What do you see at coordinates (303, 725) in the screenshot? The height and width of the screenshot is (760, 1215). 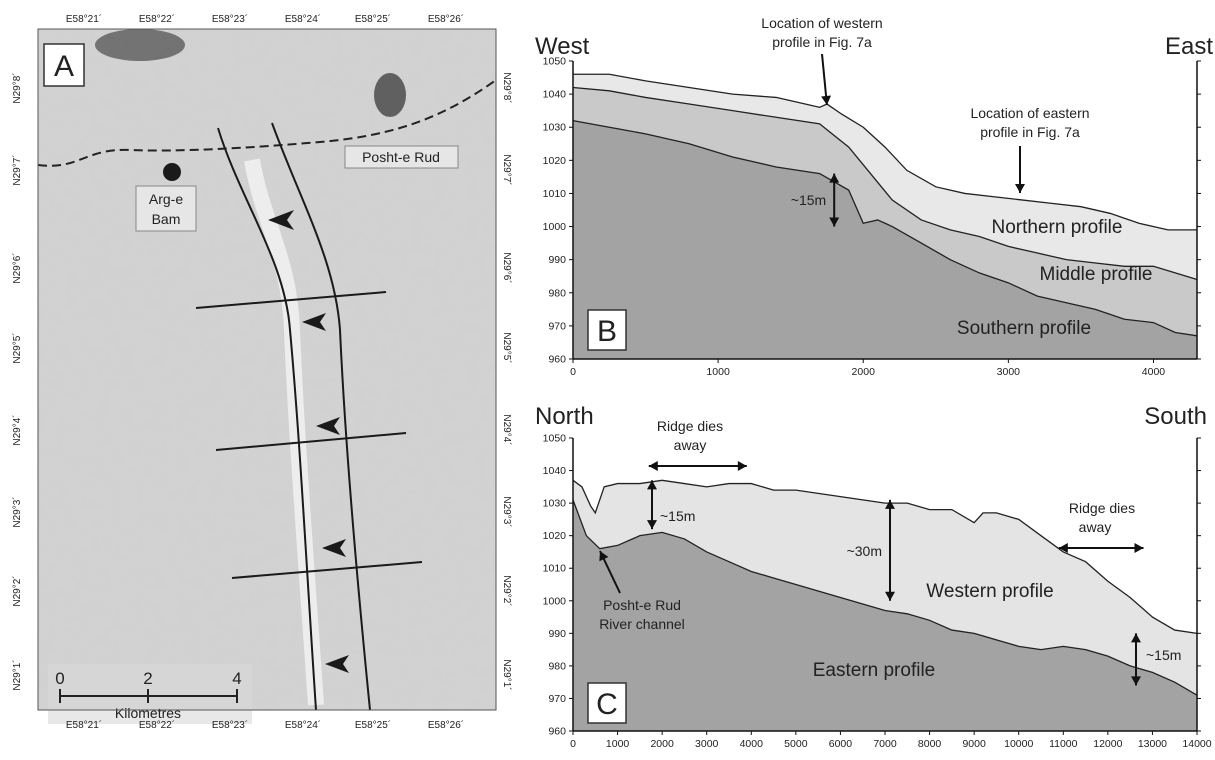 I see `coord-bottom-label: E58°24´` at bounding box center [303, 725].